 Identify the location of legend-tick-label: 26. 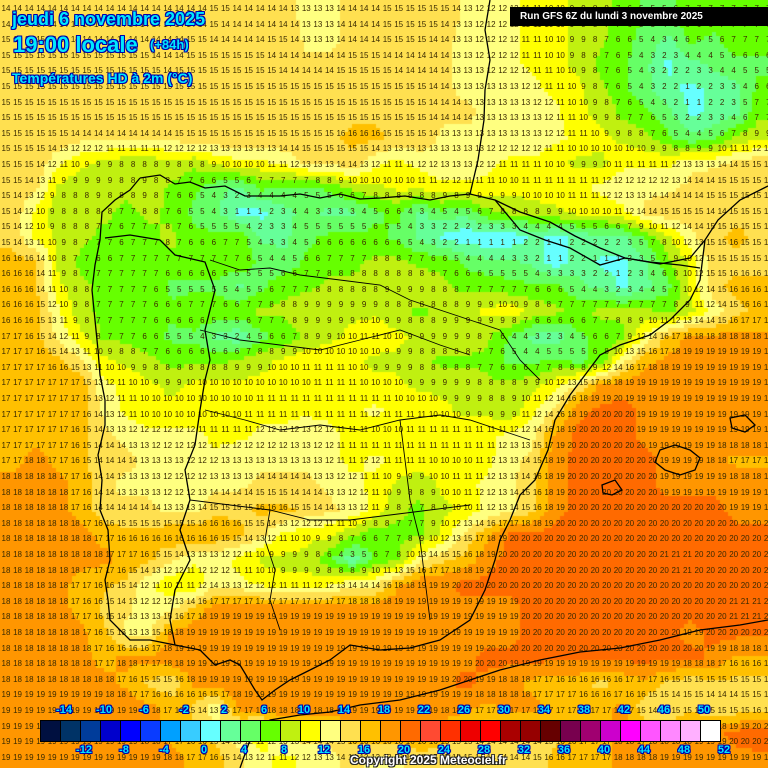
(464, 710).